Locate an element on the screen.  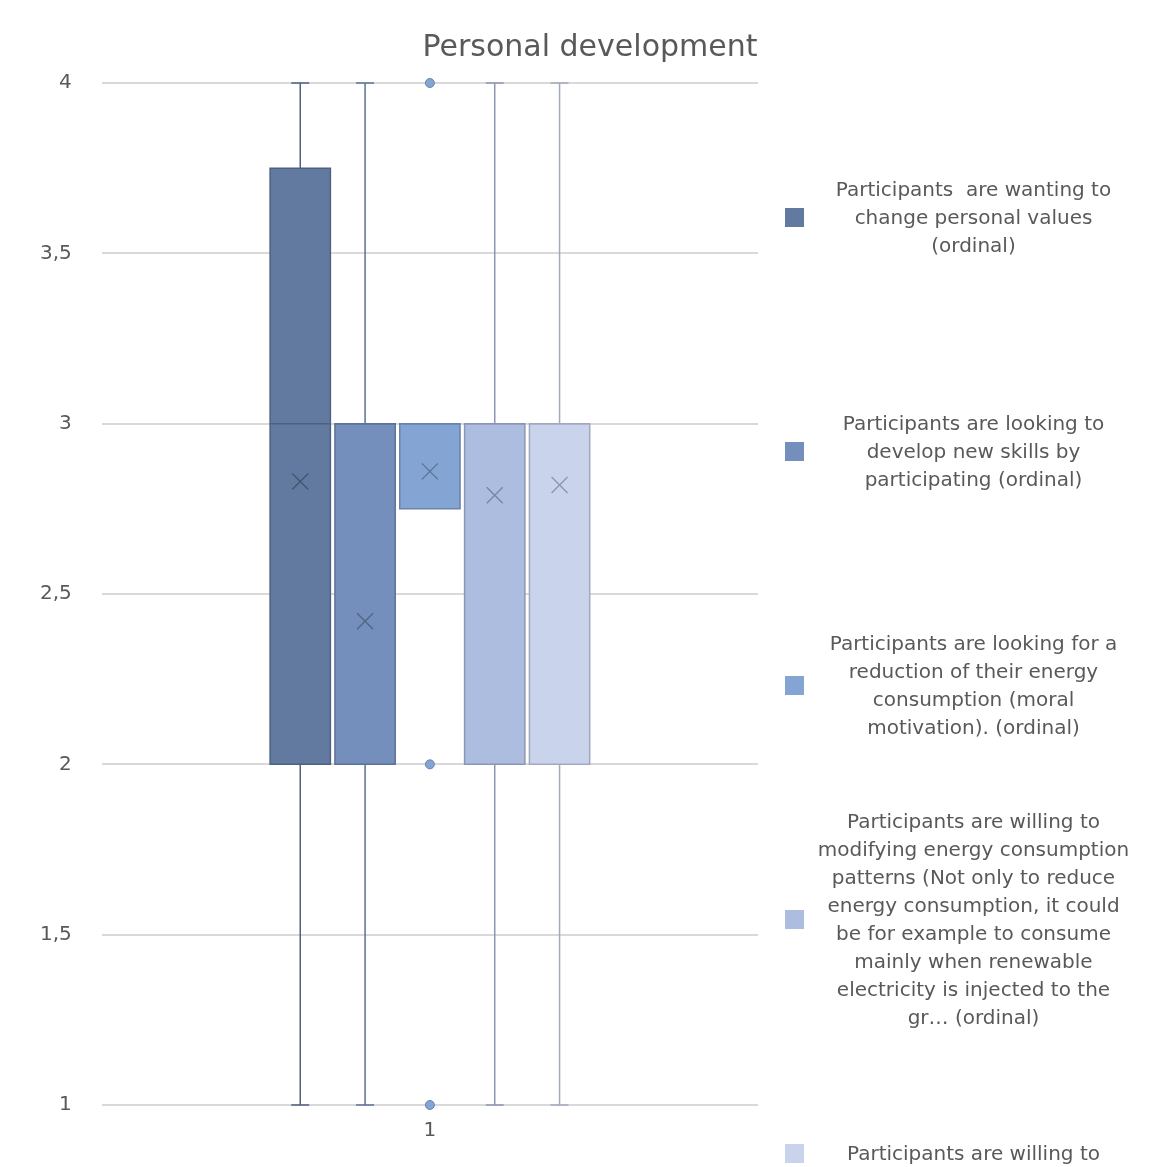
y-tick-label: 2,5 is located at coordinates (55, 592).